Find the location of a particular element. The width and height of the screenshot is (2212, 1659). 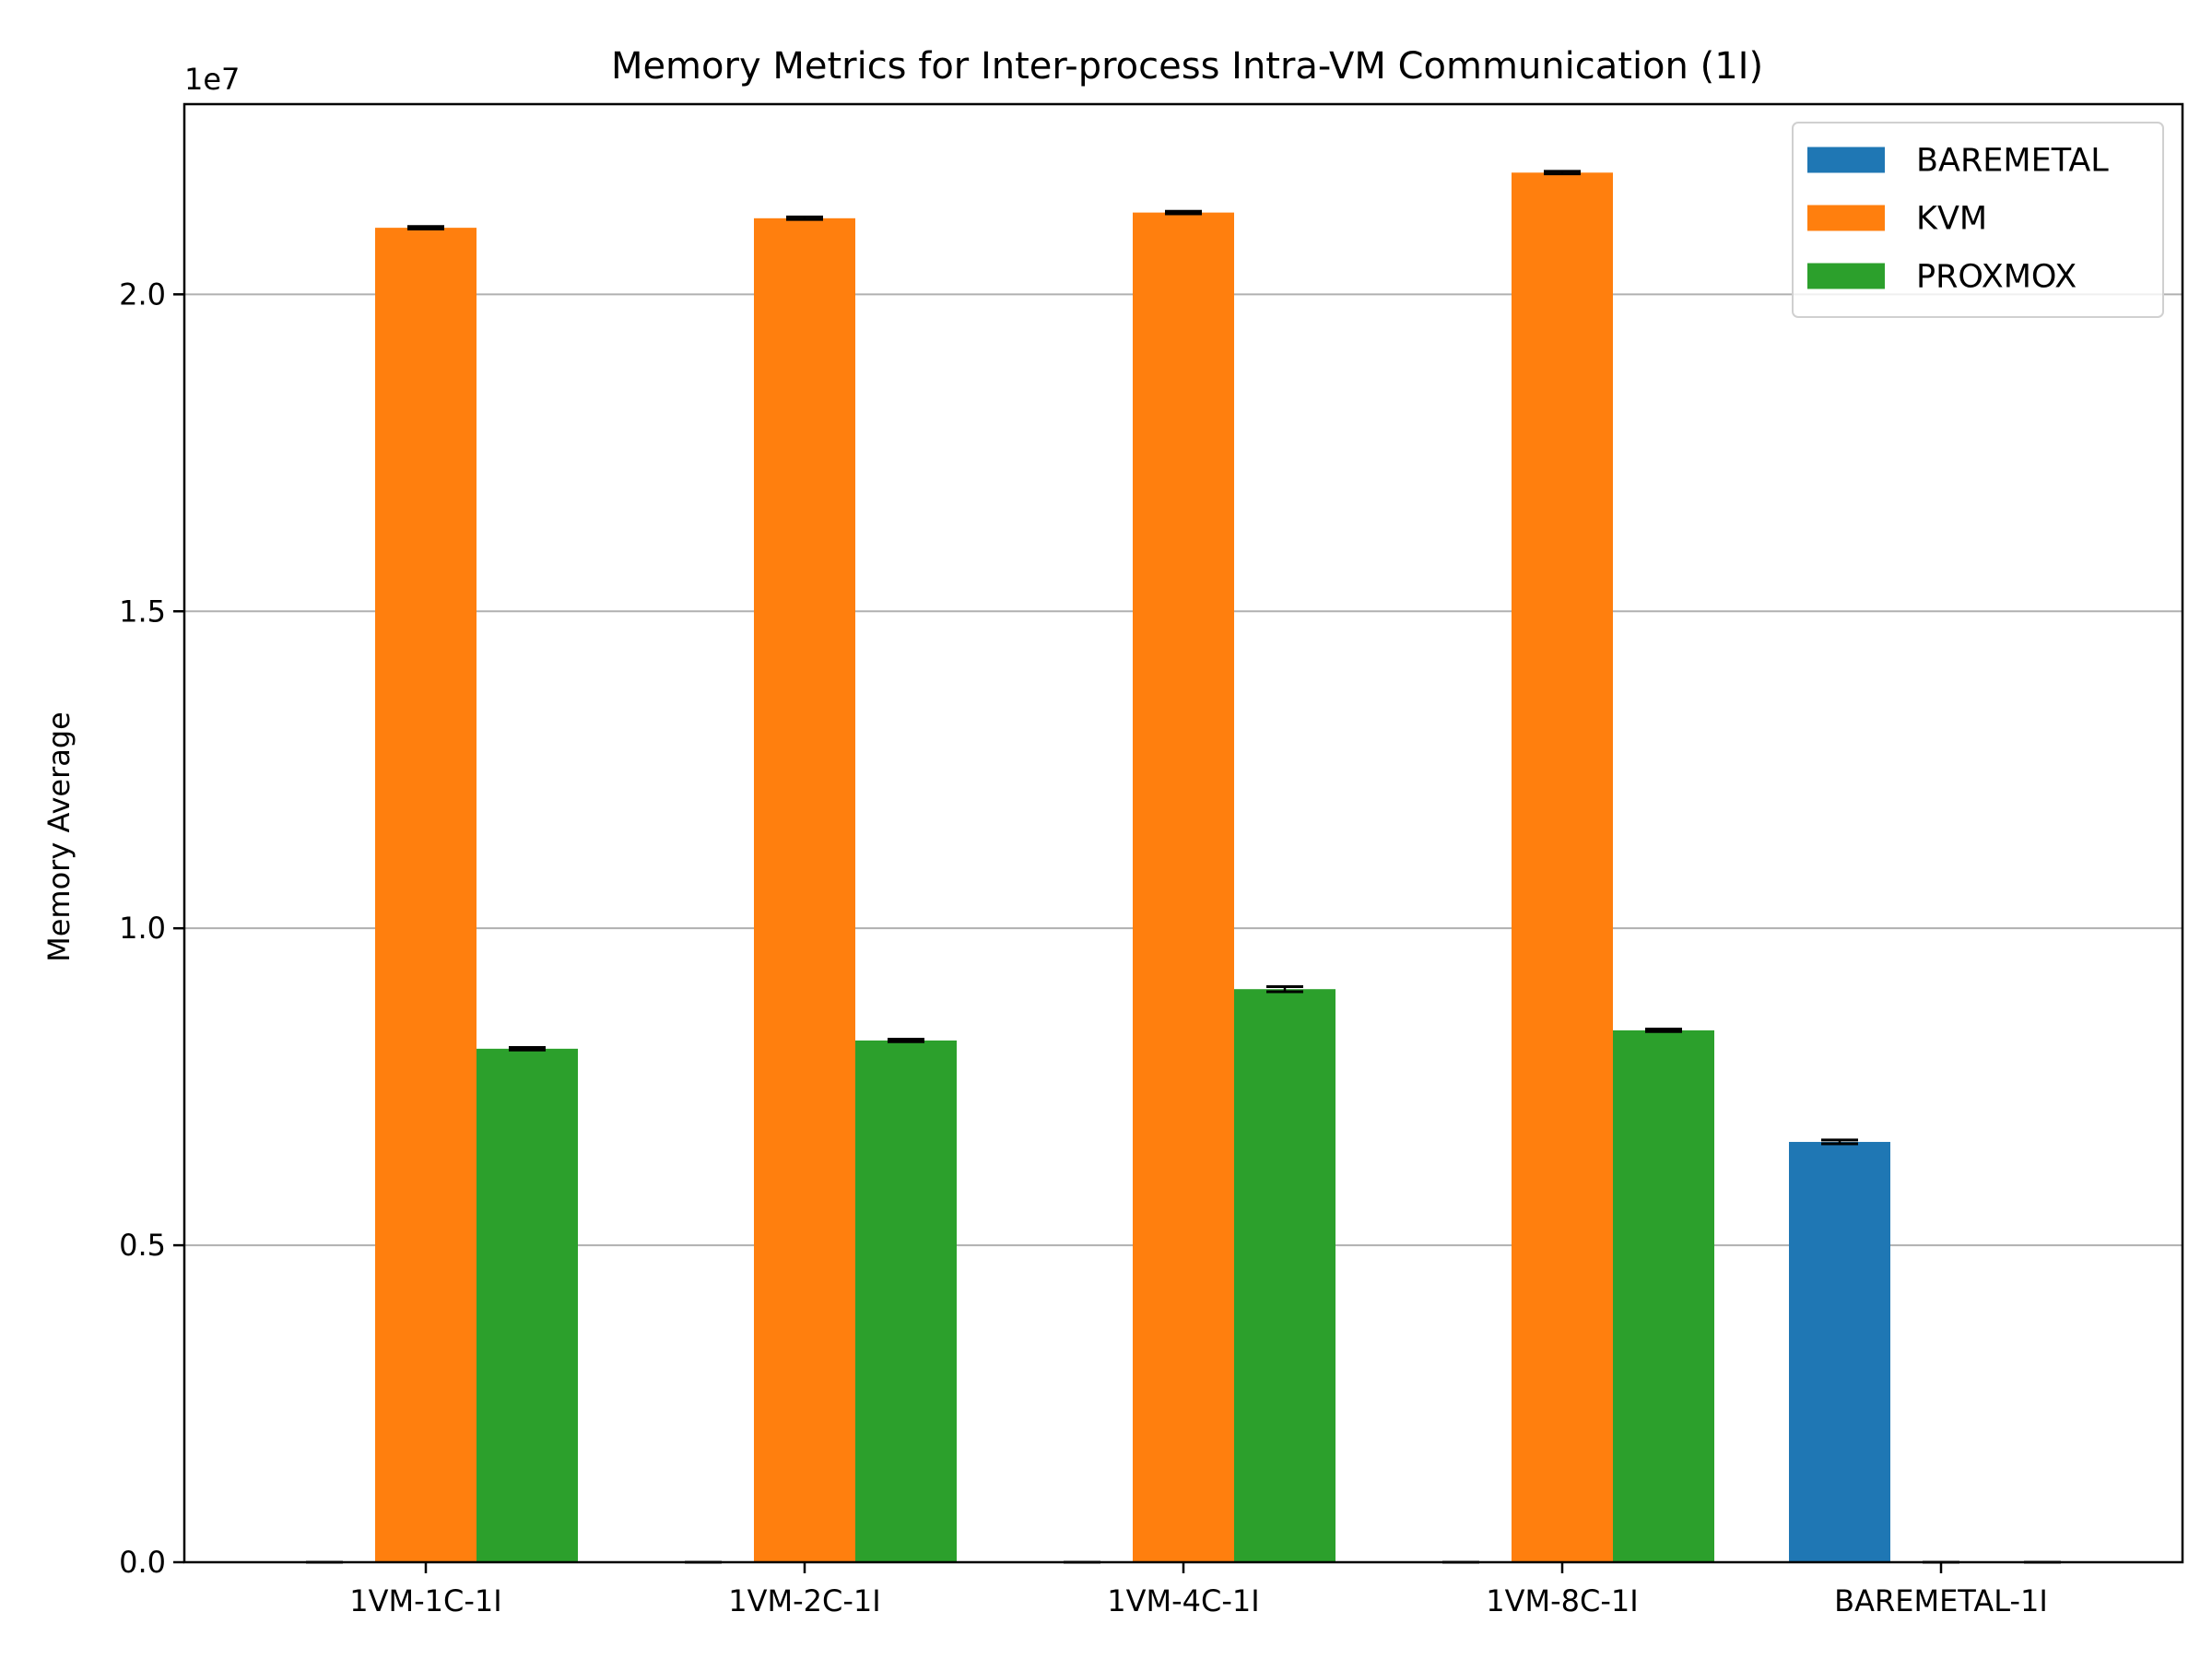

y-axis-ticks: 0.0 0.5 1.0 1.5 2.0 is located at coordinates (151, 928).